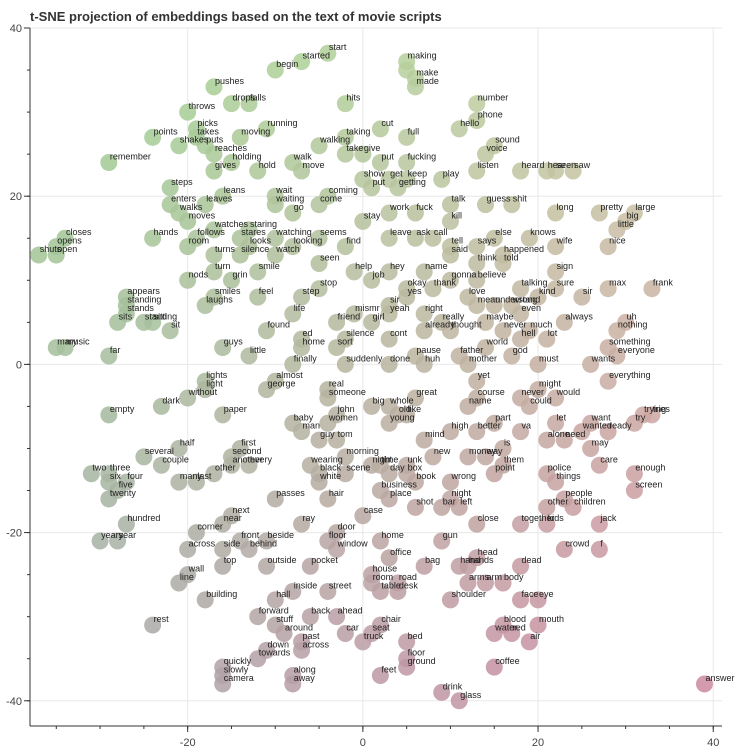 This screenshot has height=750, width=750. I want to click on point-label: air, so click(535, 636).